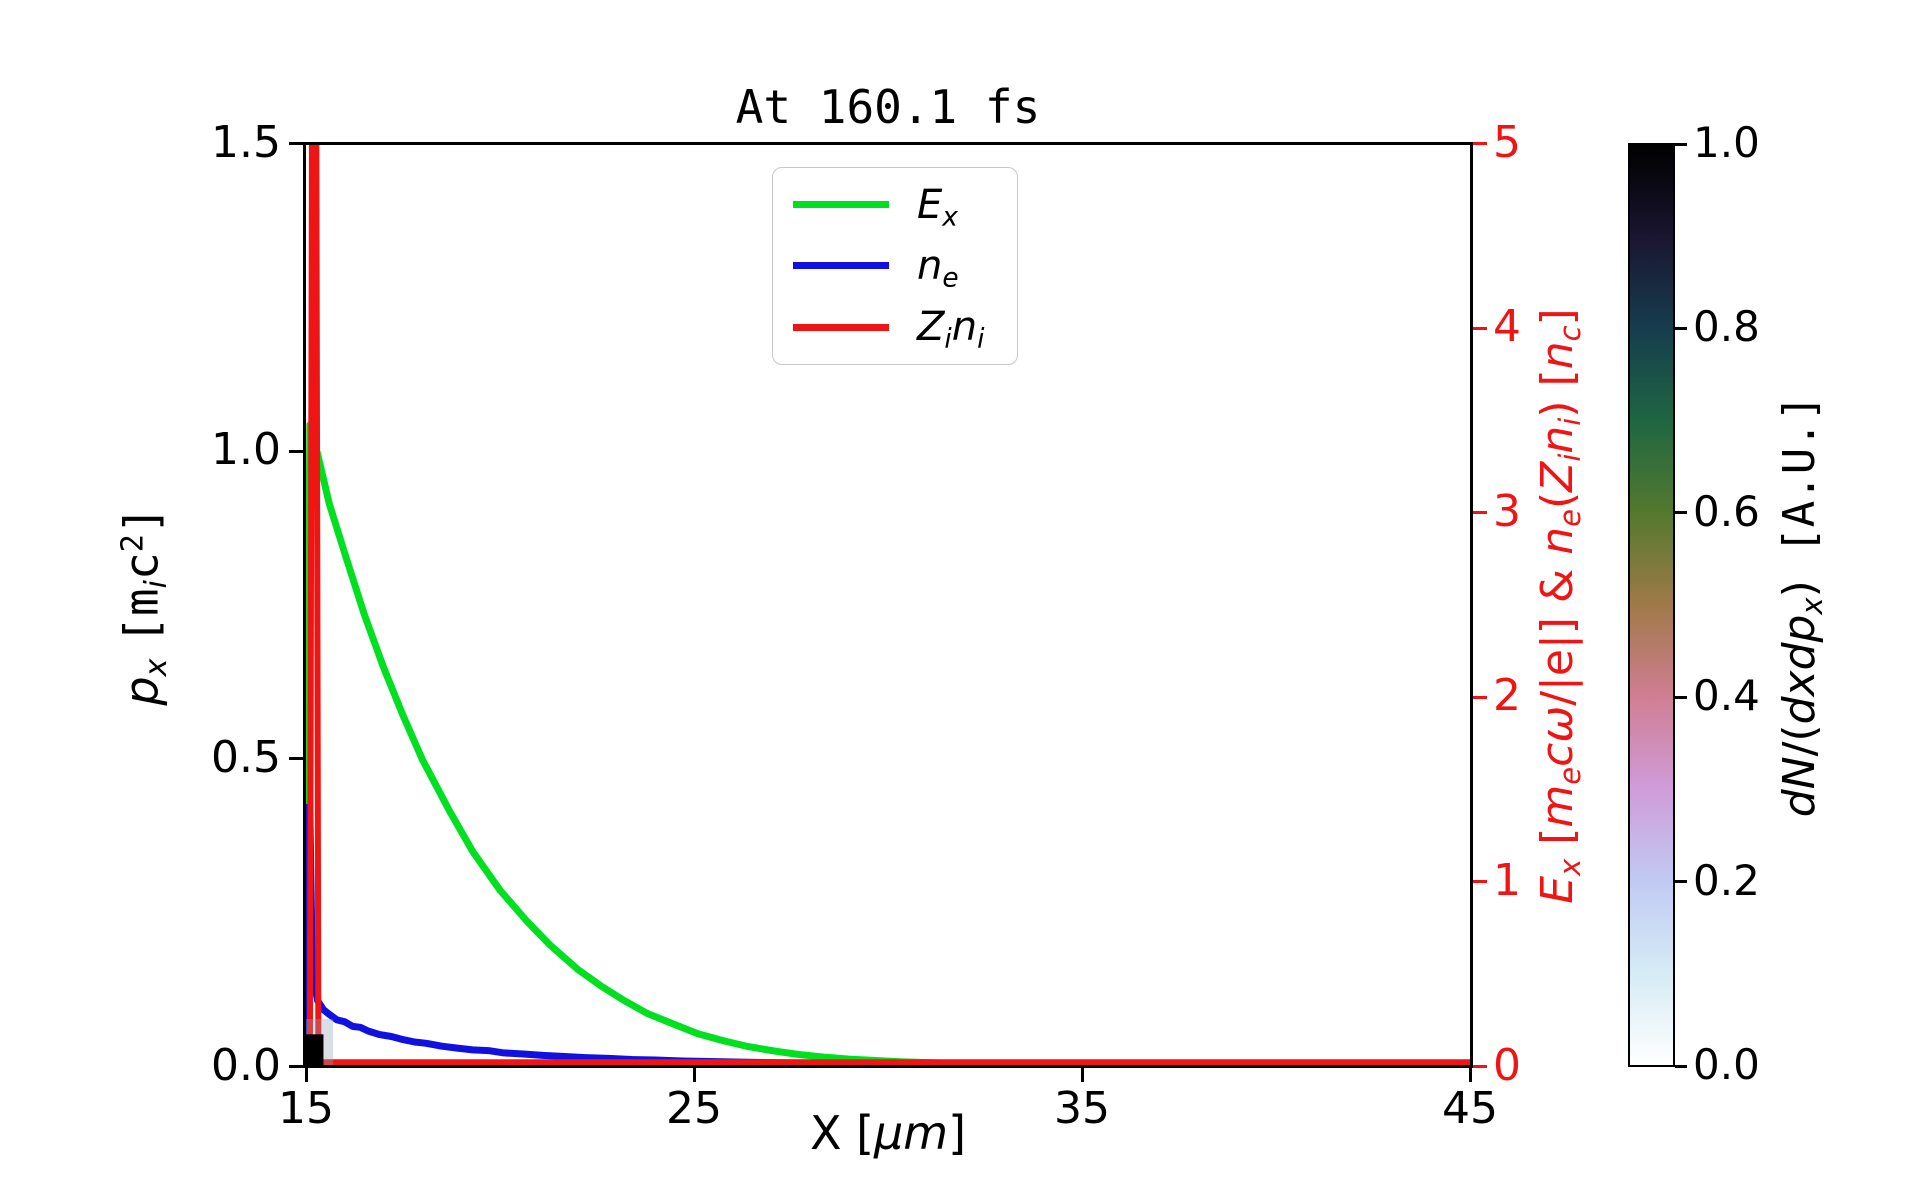 This screenshot has height=1200, width=1920. Describe the element at coordinates (1507, 327) in the screenshot. I see `y-right-tick-label: 4` at that location.